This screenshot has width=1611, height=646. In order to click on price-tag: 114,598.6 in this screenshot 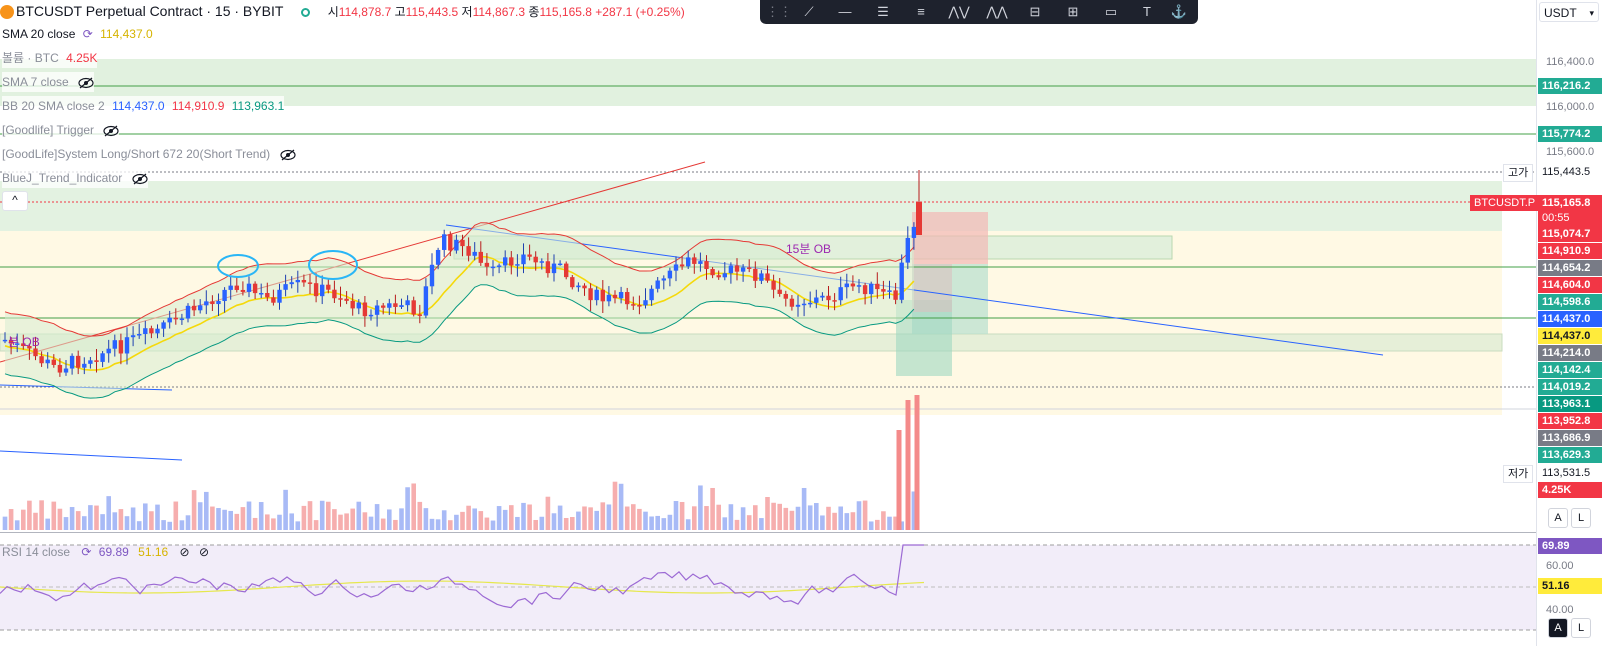, I will do `click(1570, 302)`.